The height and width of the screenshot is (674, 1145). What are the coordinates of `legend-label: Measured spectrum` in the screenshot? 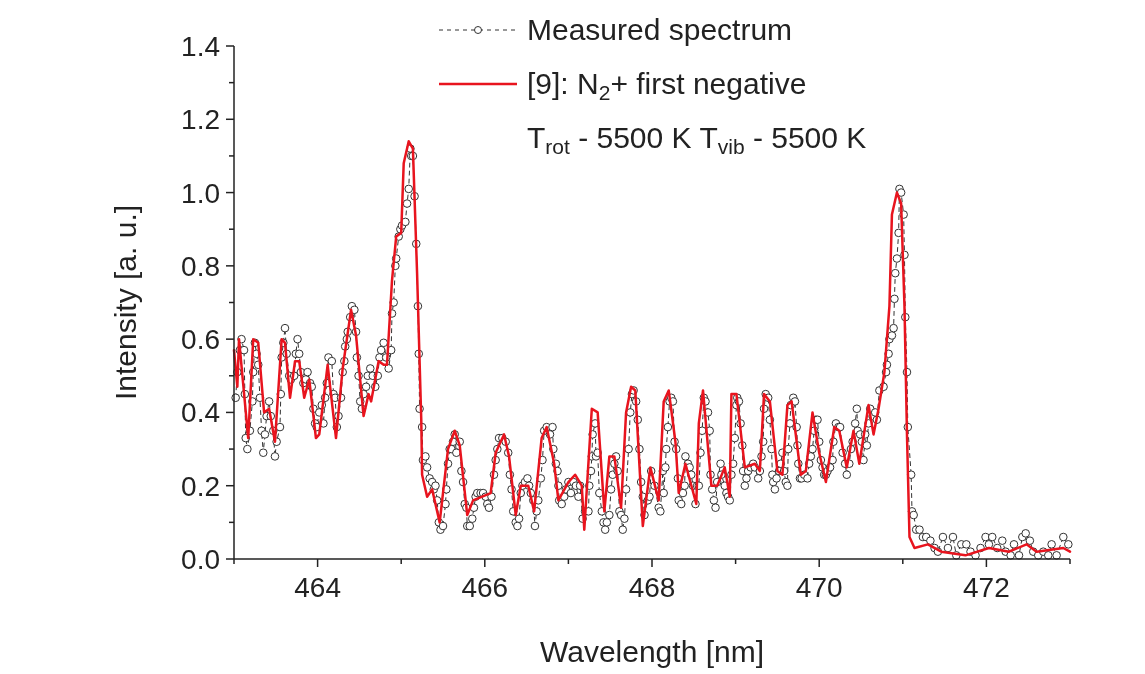 It's located at (660, 29).